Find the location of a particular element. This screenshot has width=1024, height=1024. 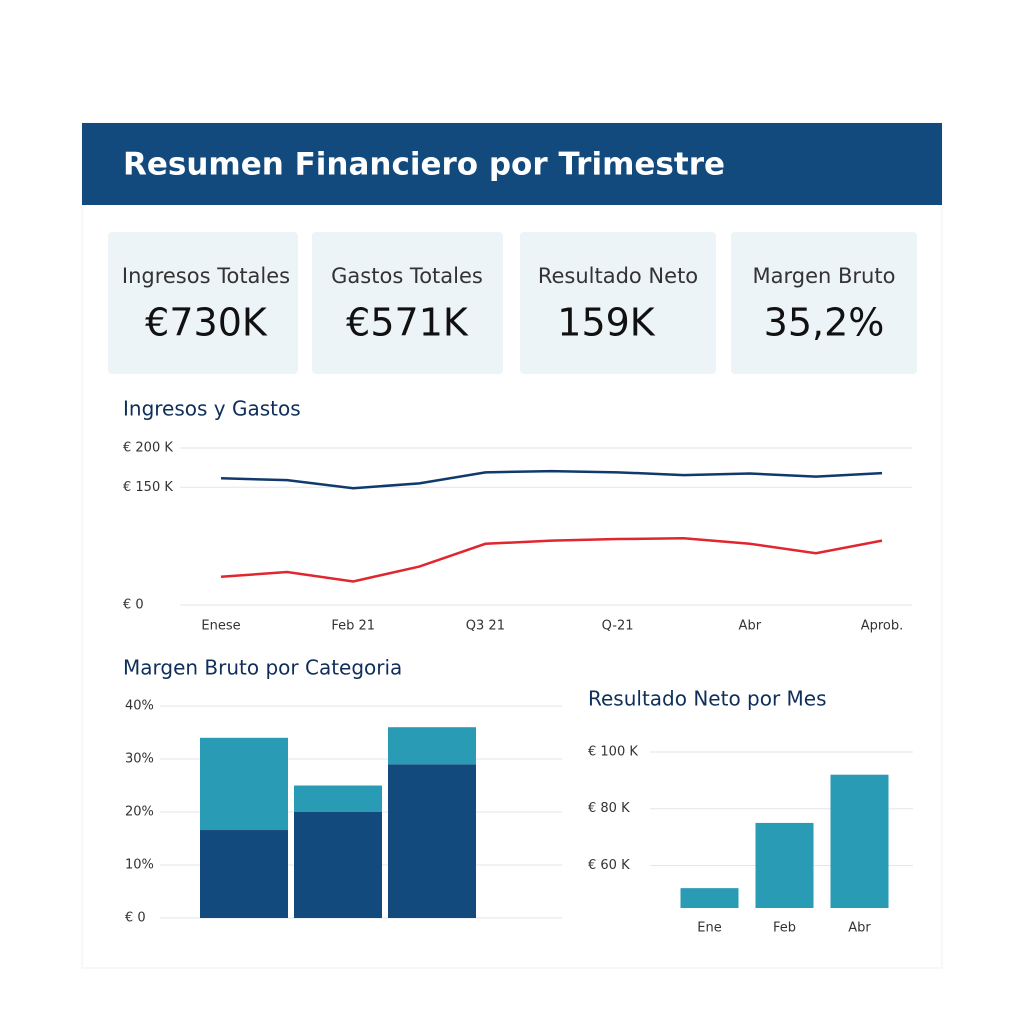

y-tick-label: € 80 K is located at coordinates (609, 808).